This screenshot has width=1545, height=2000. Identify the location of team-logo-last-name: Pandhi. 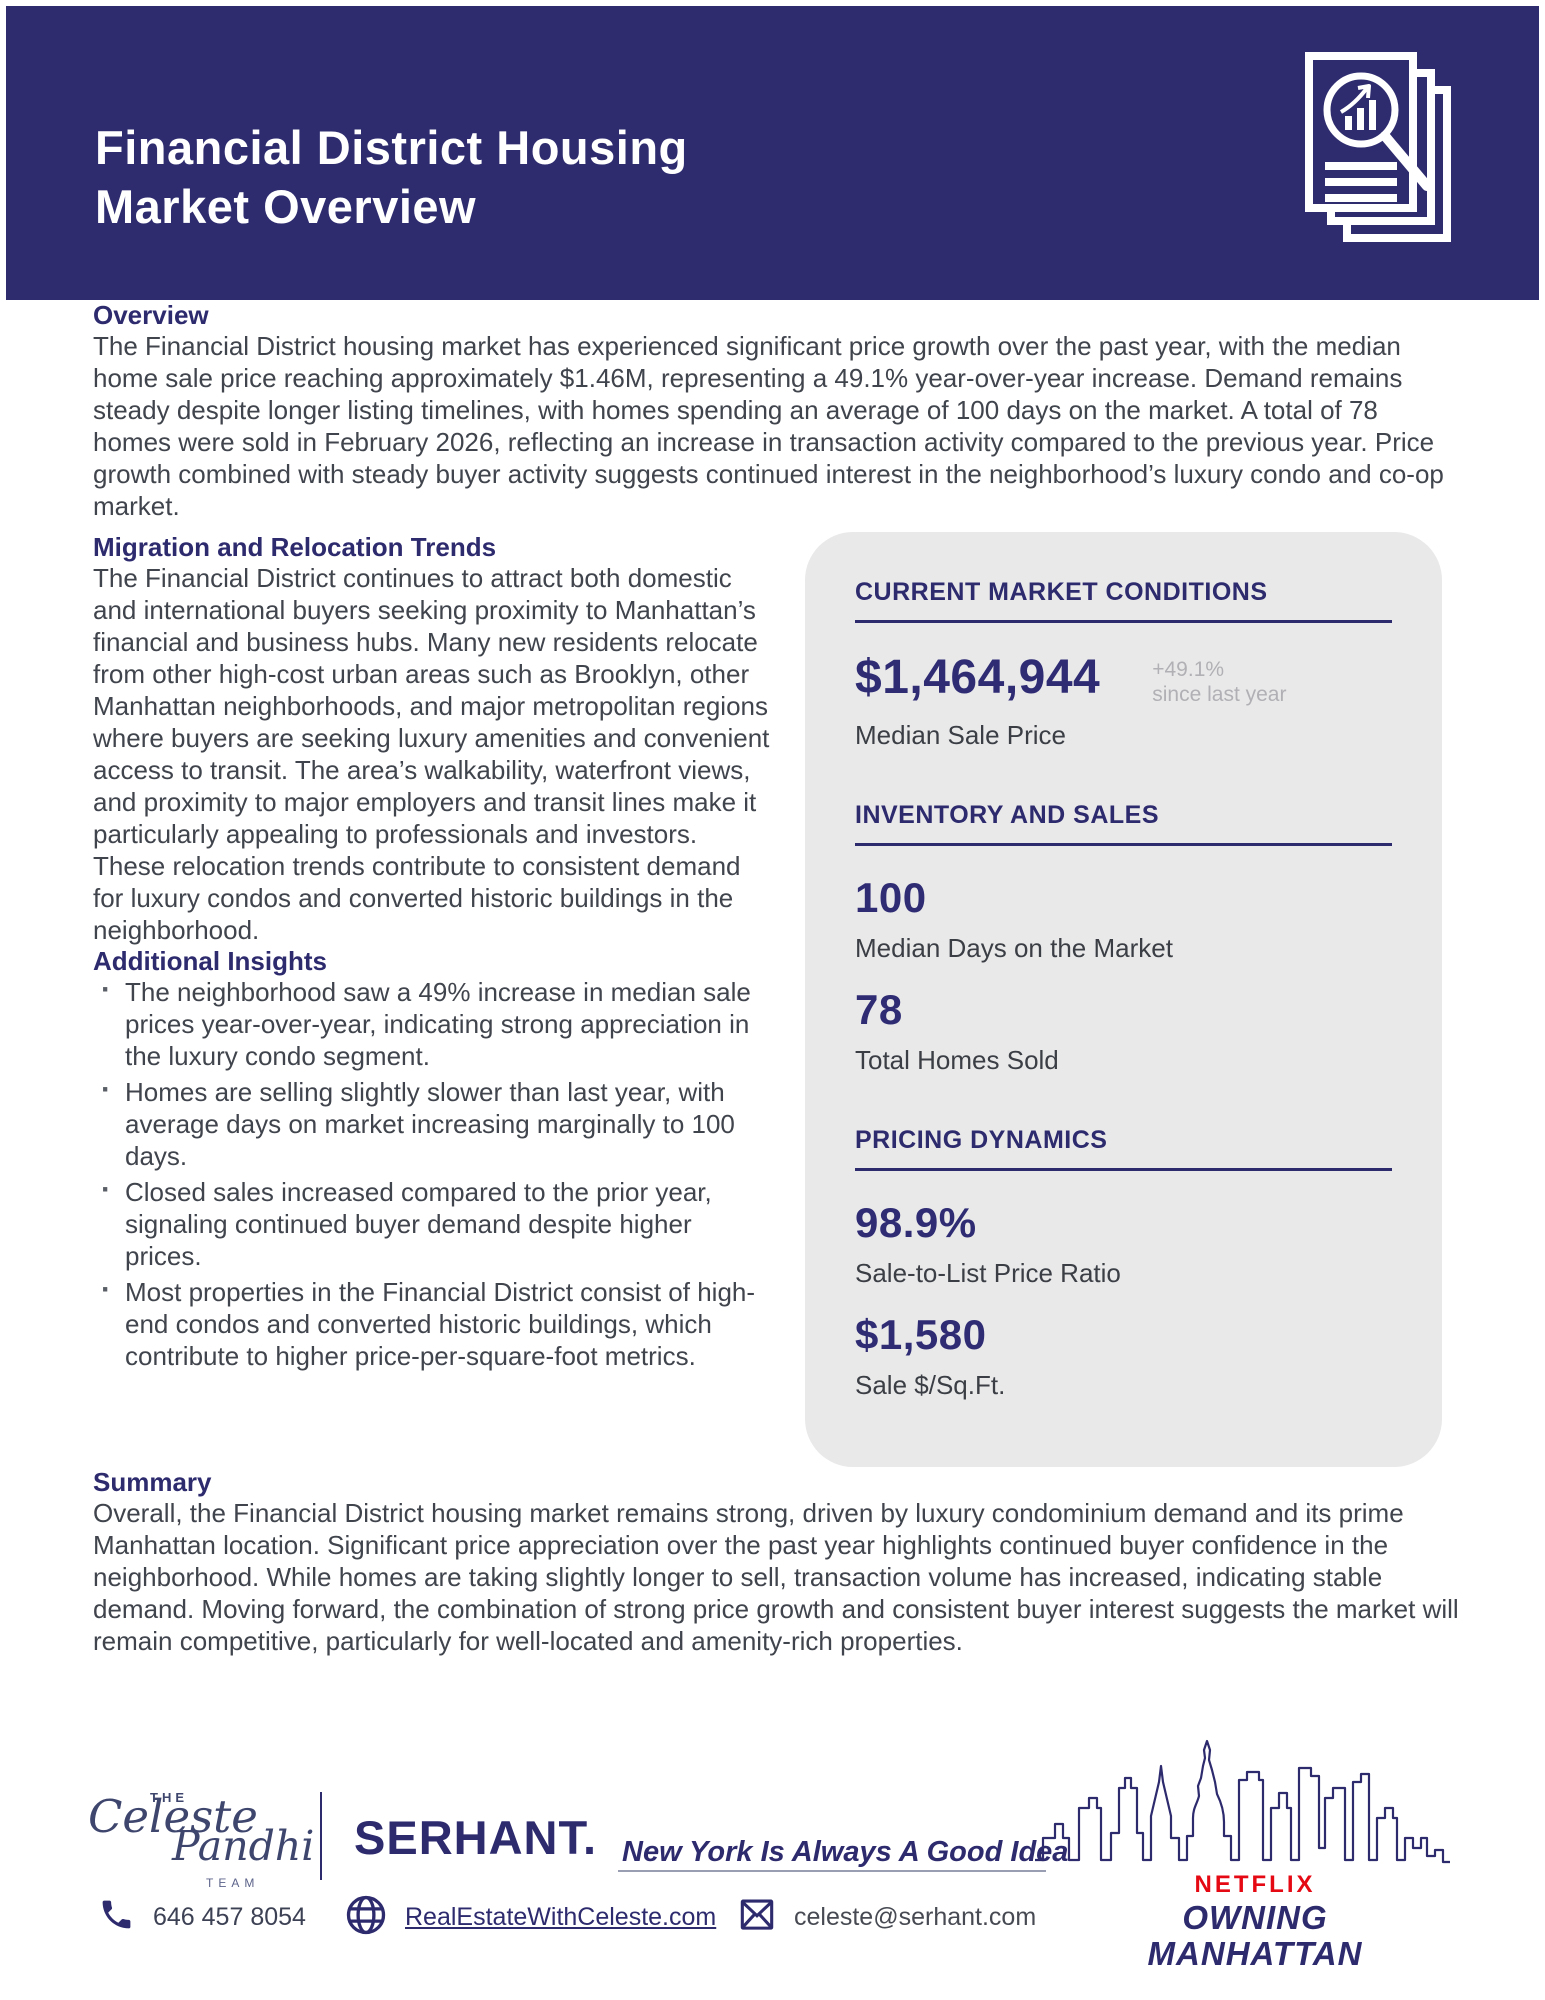
(243, 1846).